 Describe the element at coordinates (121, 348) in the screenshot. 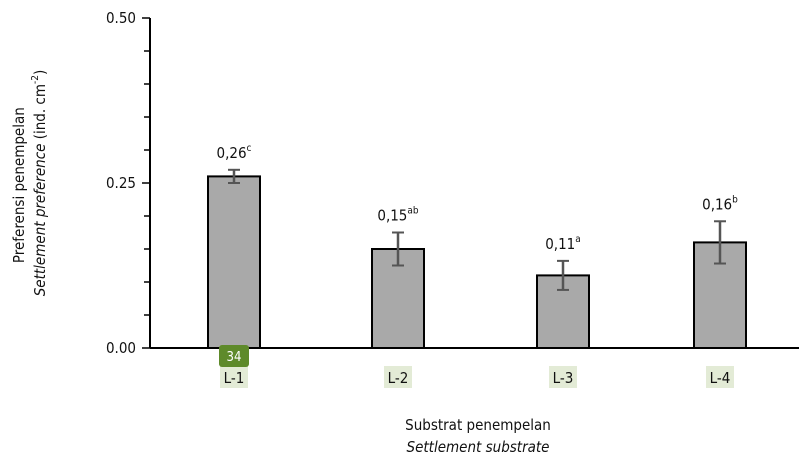

I see `y-tick-label: 0.00` at that location.